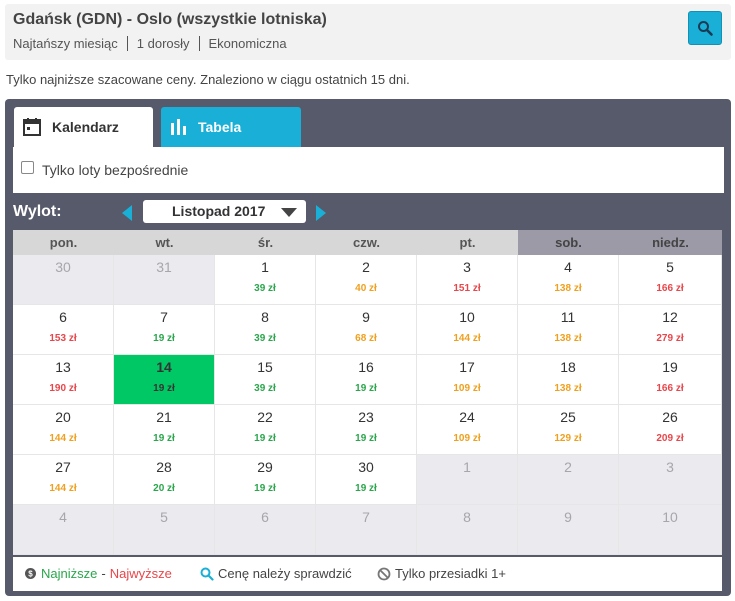  Describe the element at coordinates (467, 330) in the screenshot. I see `calendar-day: 10 144 zł` at that location.